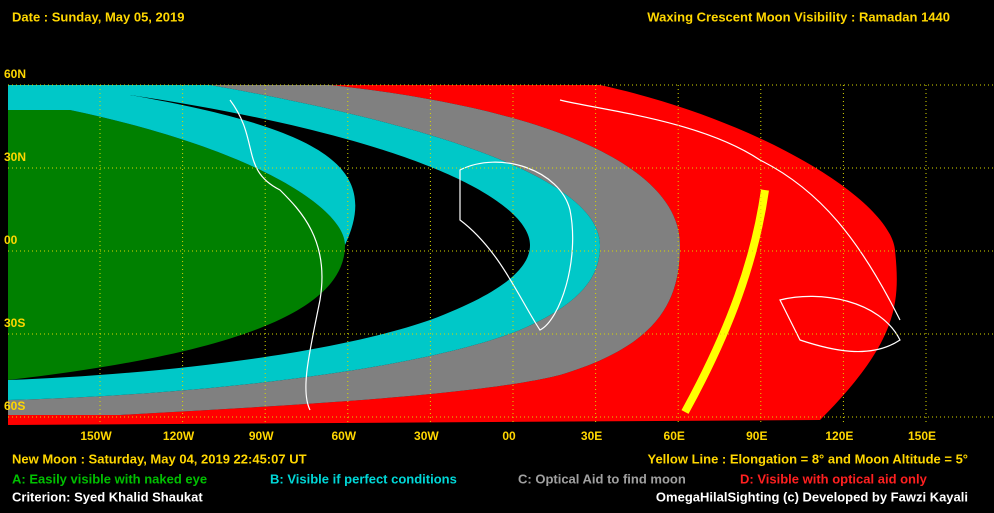 This screenshot has width=994, height=513. What do you see at coordinates (343, 436) in the screenshot?
I see `longitude-label: 60W` at bounding box center [343, 436].